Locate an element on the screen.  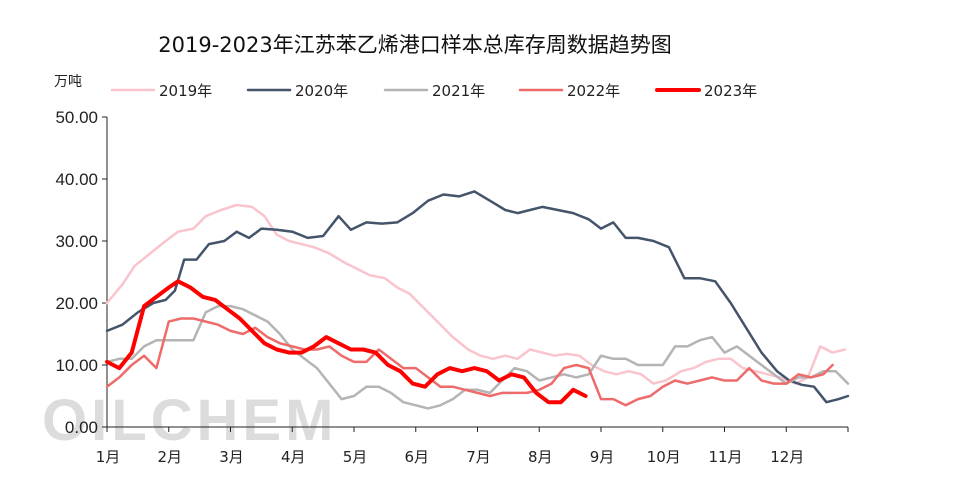
x-tick-label: 4月 is located at coordinates (293, 457).